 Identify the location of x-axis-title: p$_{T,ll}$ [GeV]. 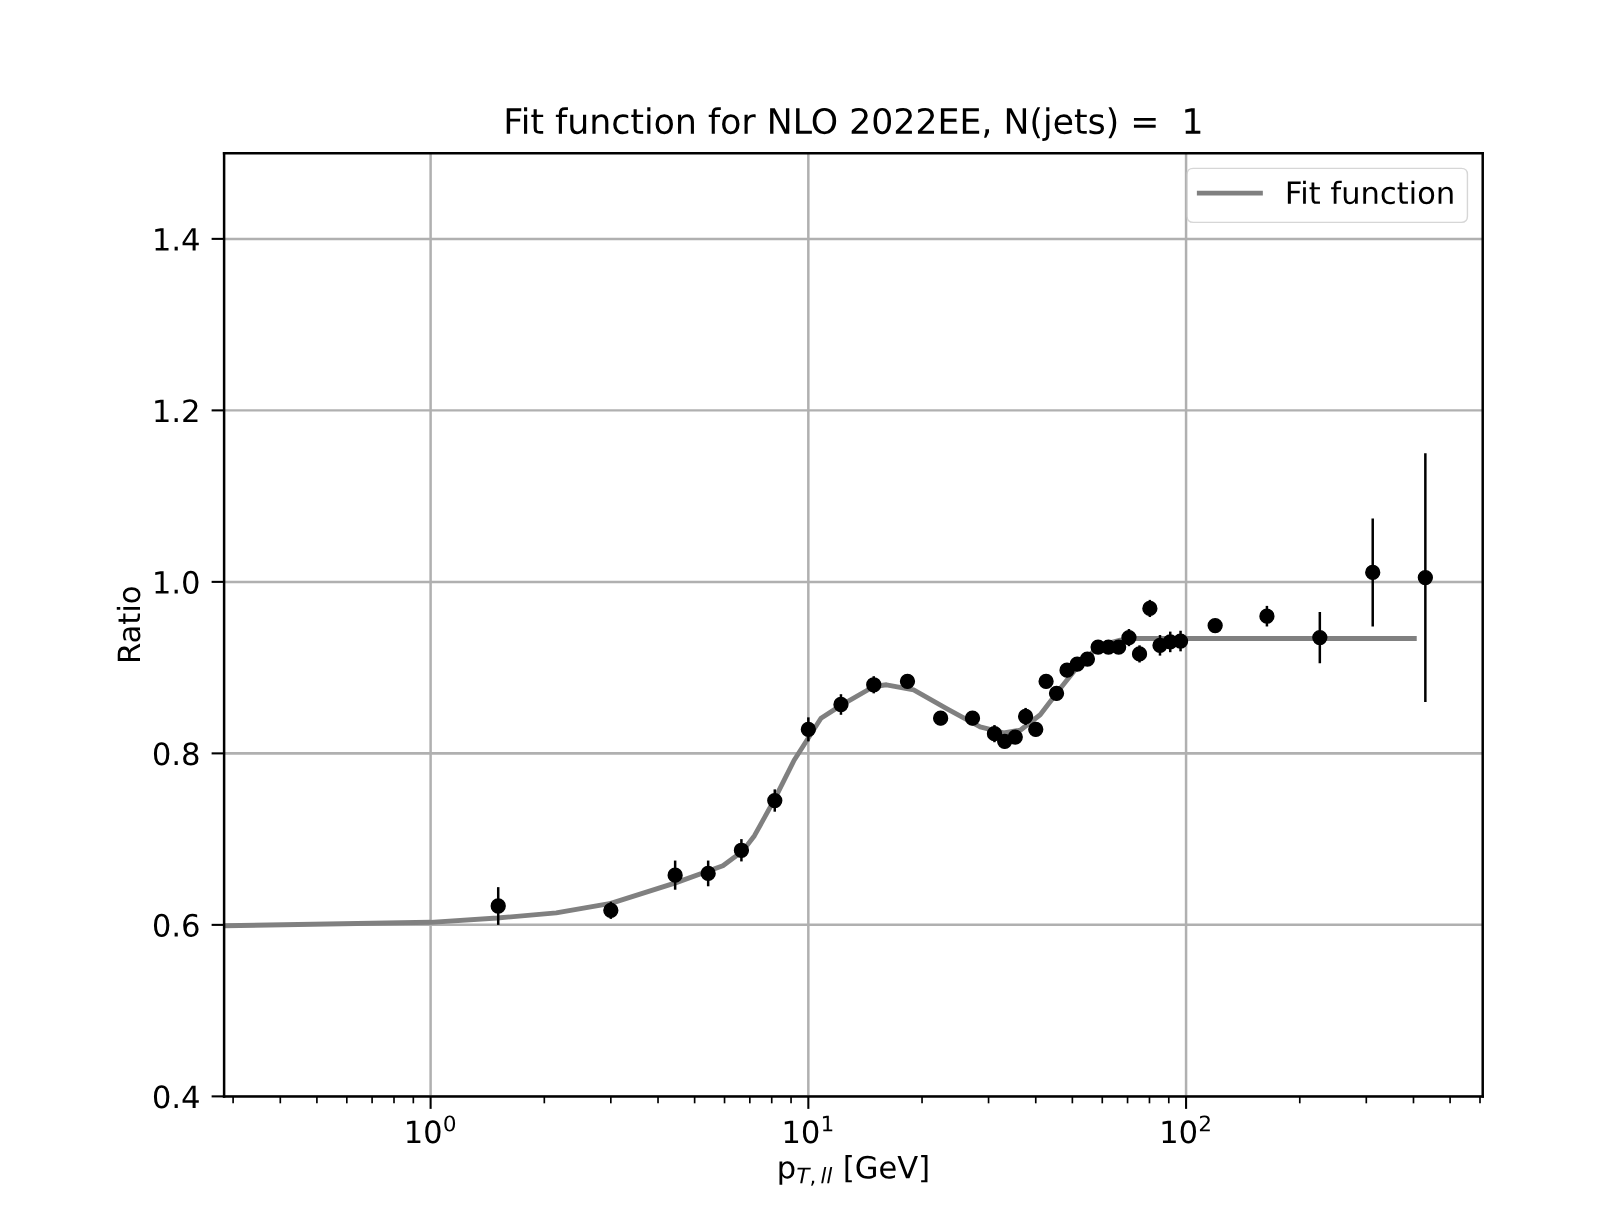
(853, 1170).